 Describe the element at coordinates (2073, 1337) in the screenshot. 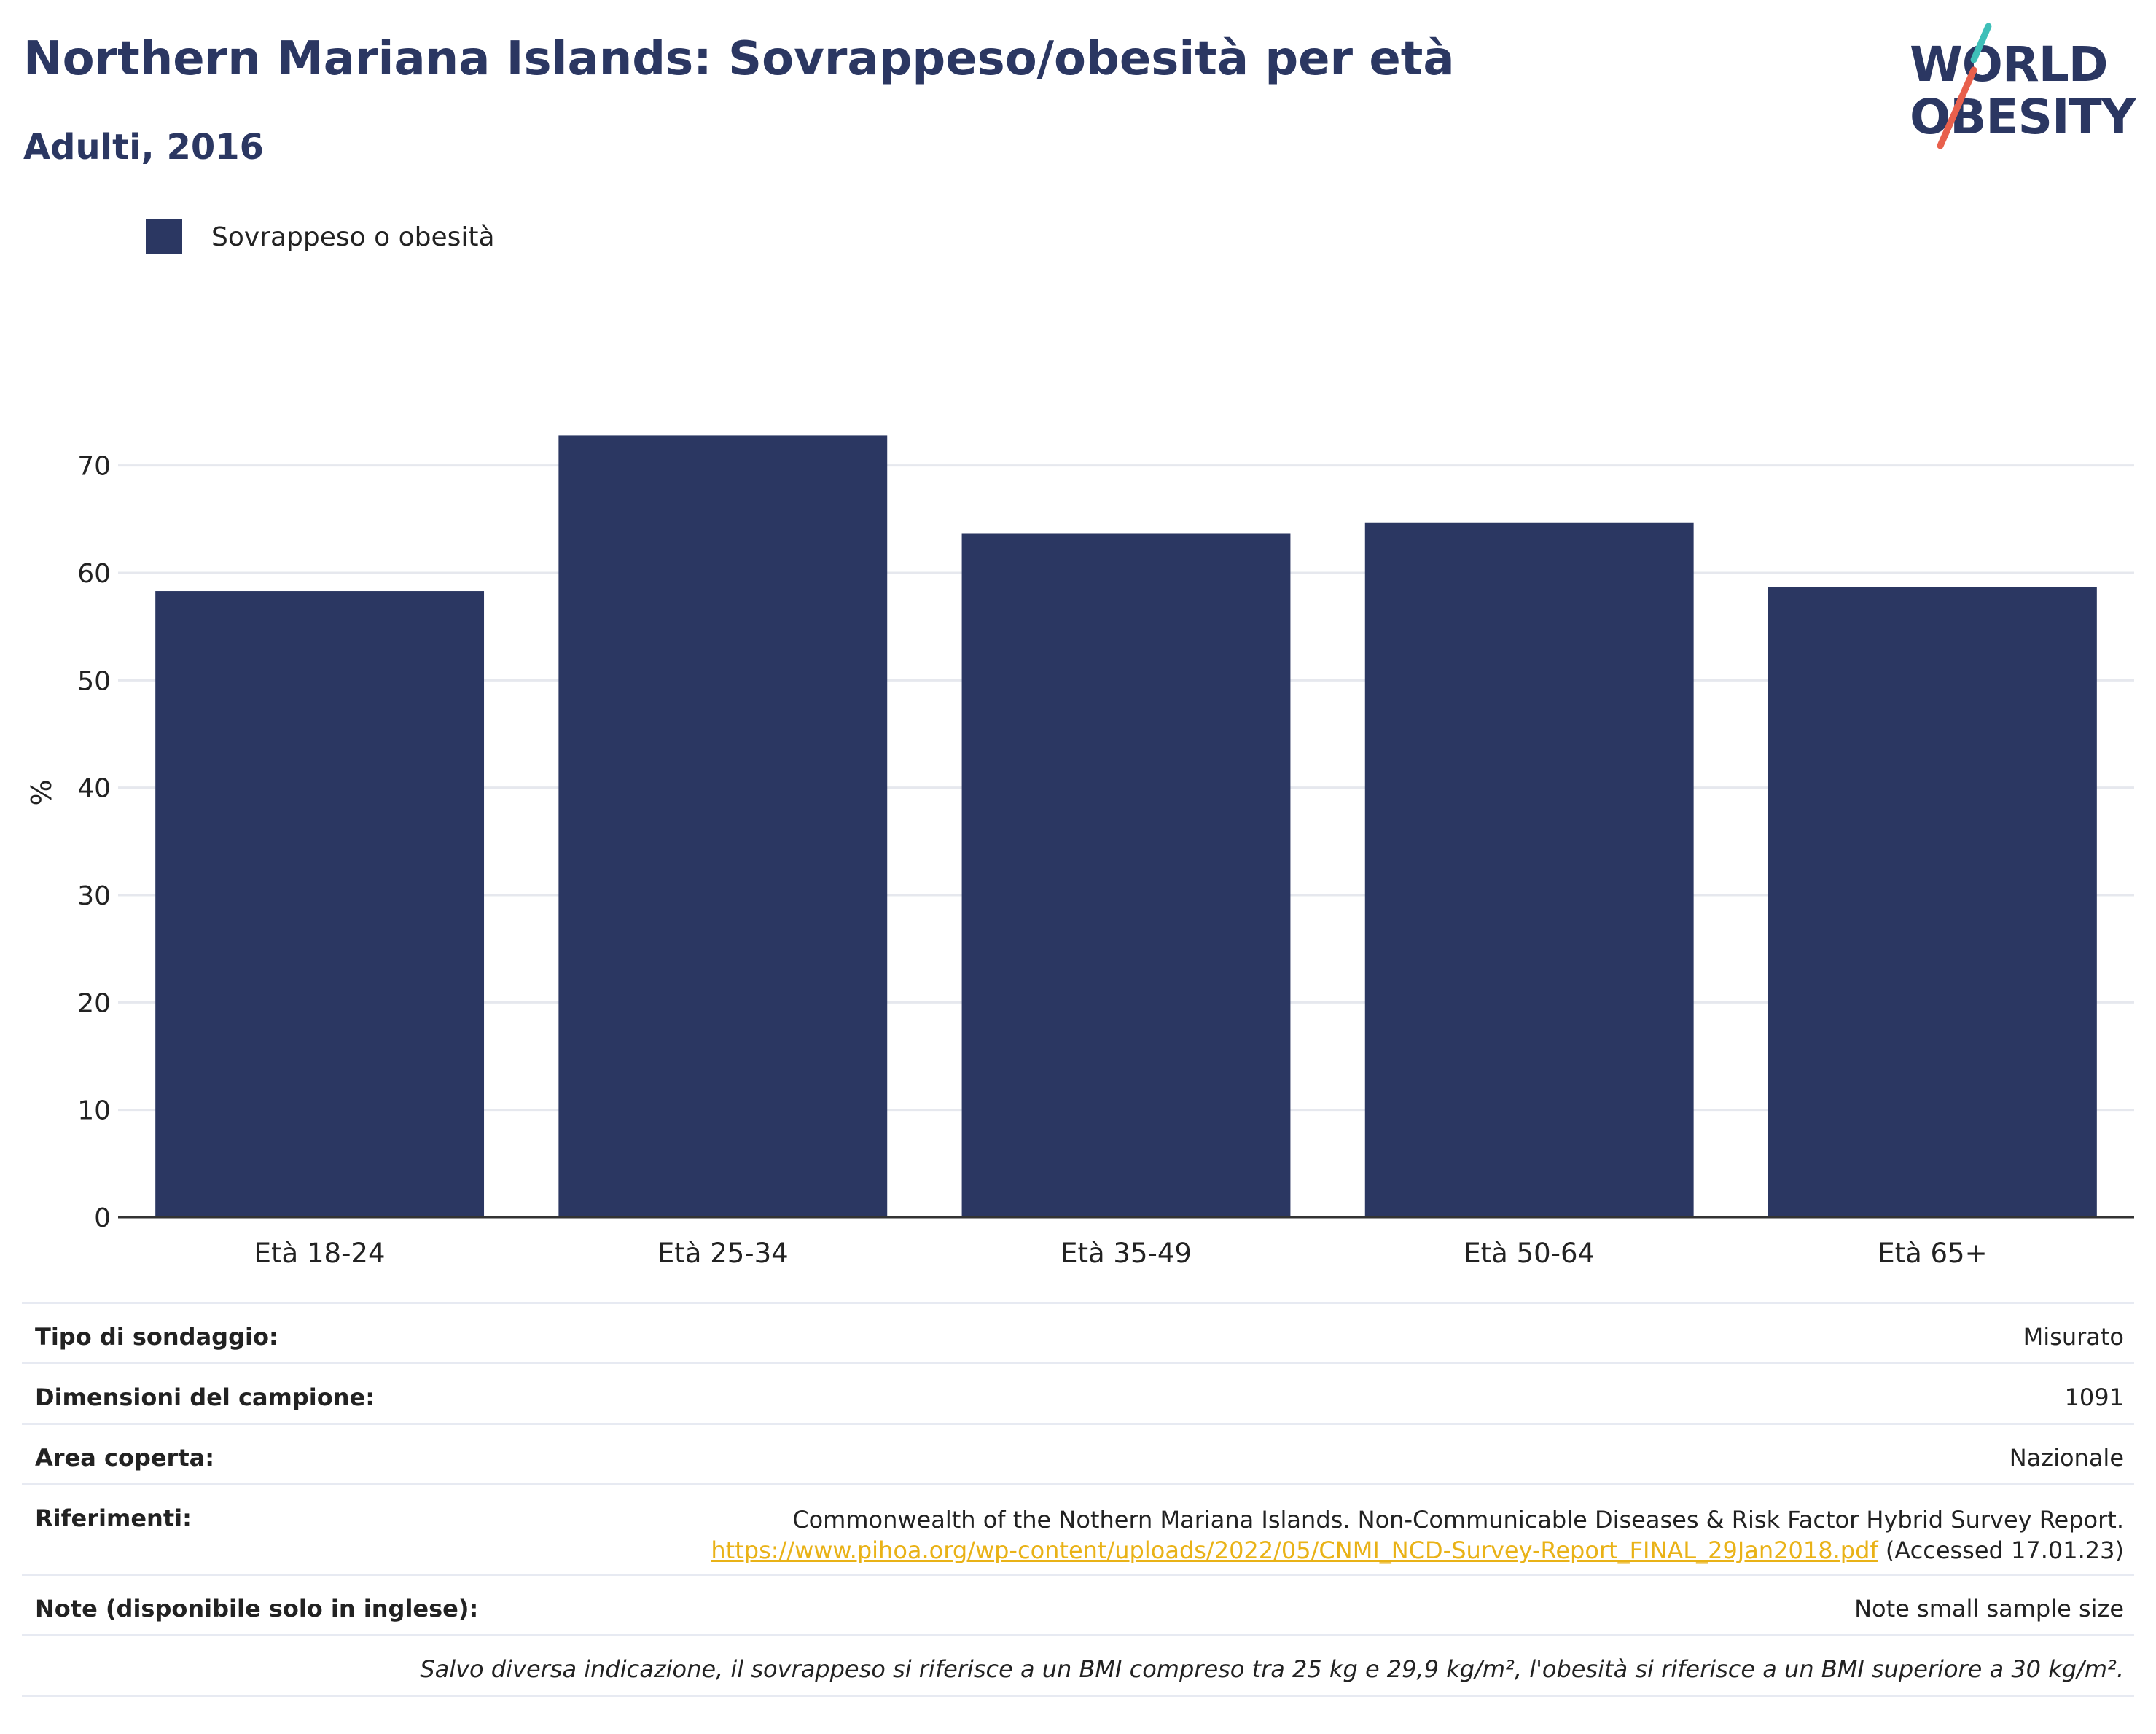

I see `survey-type-value: Misurato` at that location.